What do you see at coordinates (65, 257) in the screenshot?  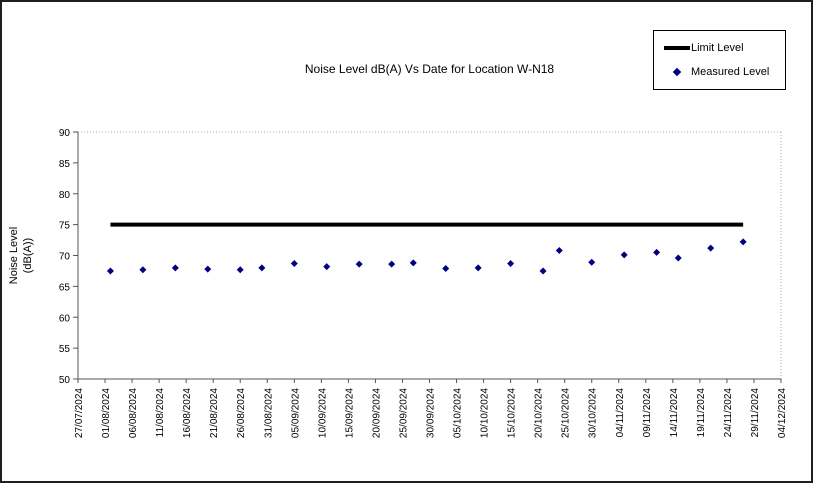 I see `y-tick-label: 70` at bounding box center [65, 257].